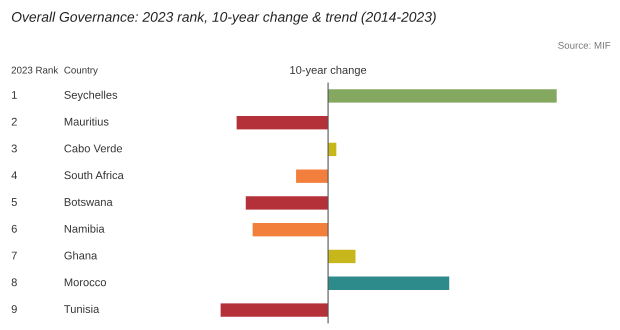 The width and height of the screenshot is (620, 330). I want to click on text: 3, so click(14, 148).